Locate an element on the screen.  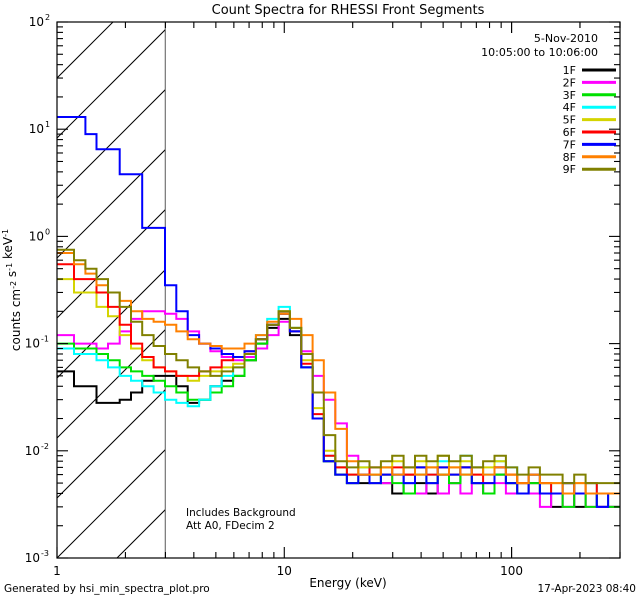
legend-label-9f: 9F is located at coordinates (569, 169).